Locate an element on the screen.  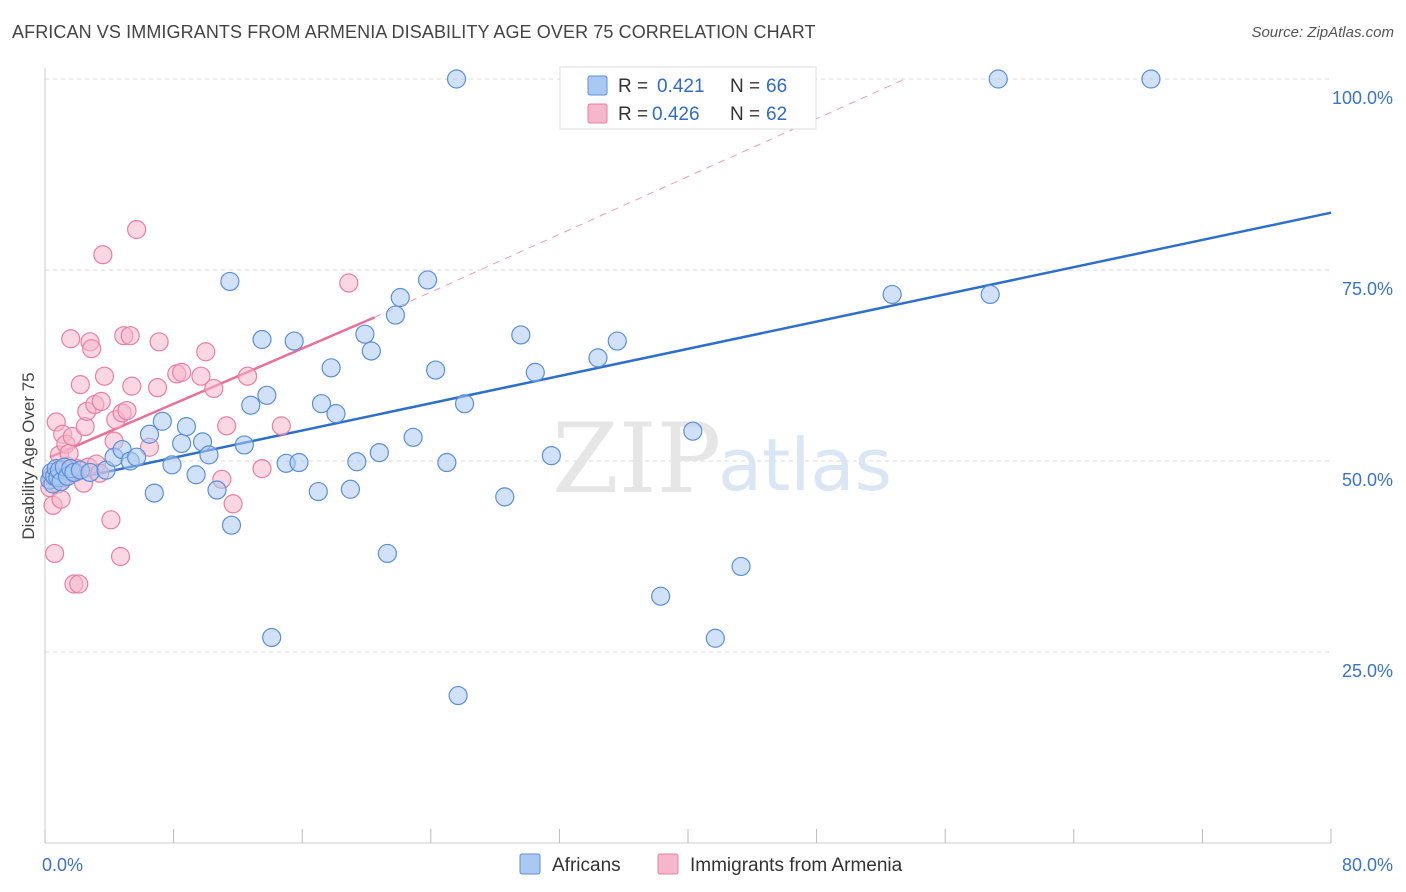
bottom-legend-swatch-armenia is located at coordinates (668, 864).